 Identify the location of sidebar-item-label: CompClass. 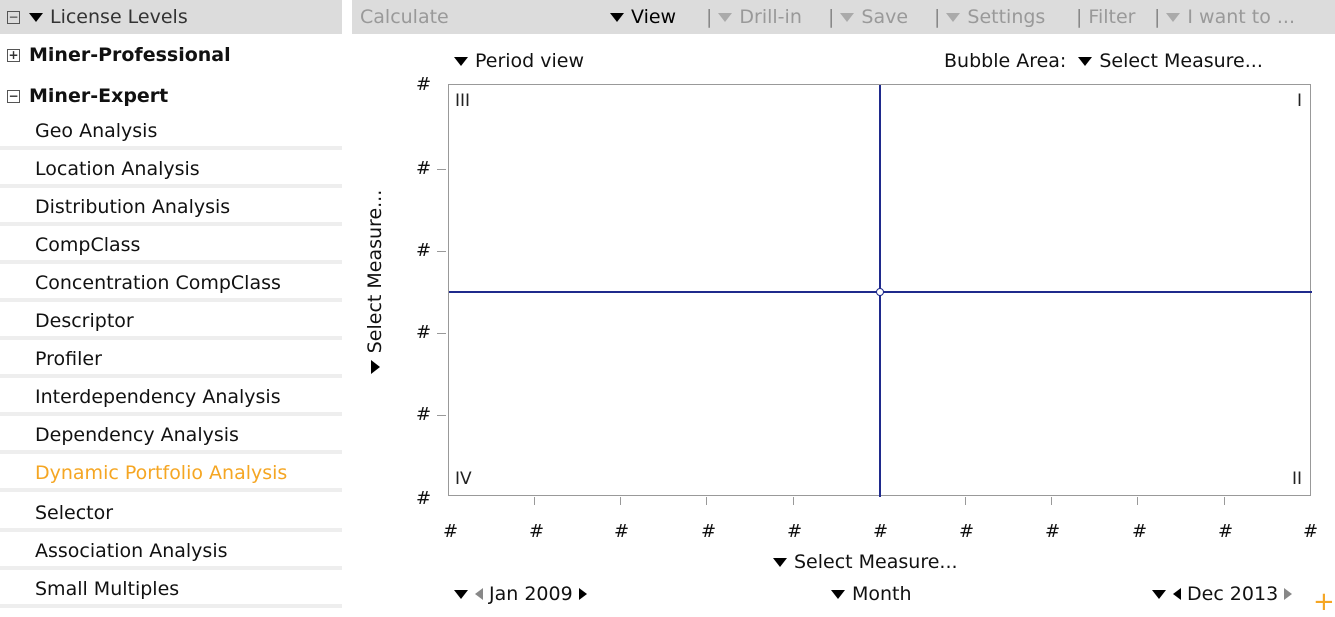
(88, 245).